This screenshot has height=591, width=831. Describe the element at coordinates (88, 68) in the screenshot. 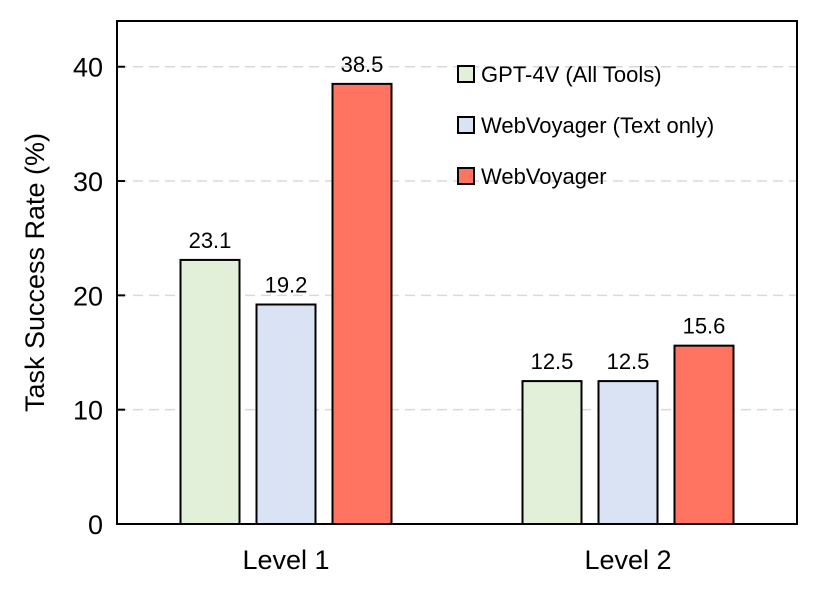

I see `y-tick-label: 40` at that location.